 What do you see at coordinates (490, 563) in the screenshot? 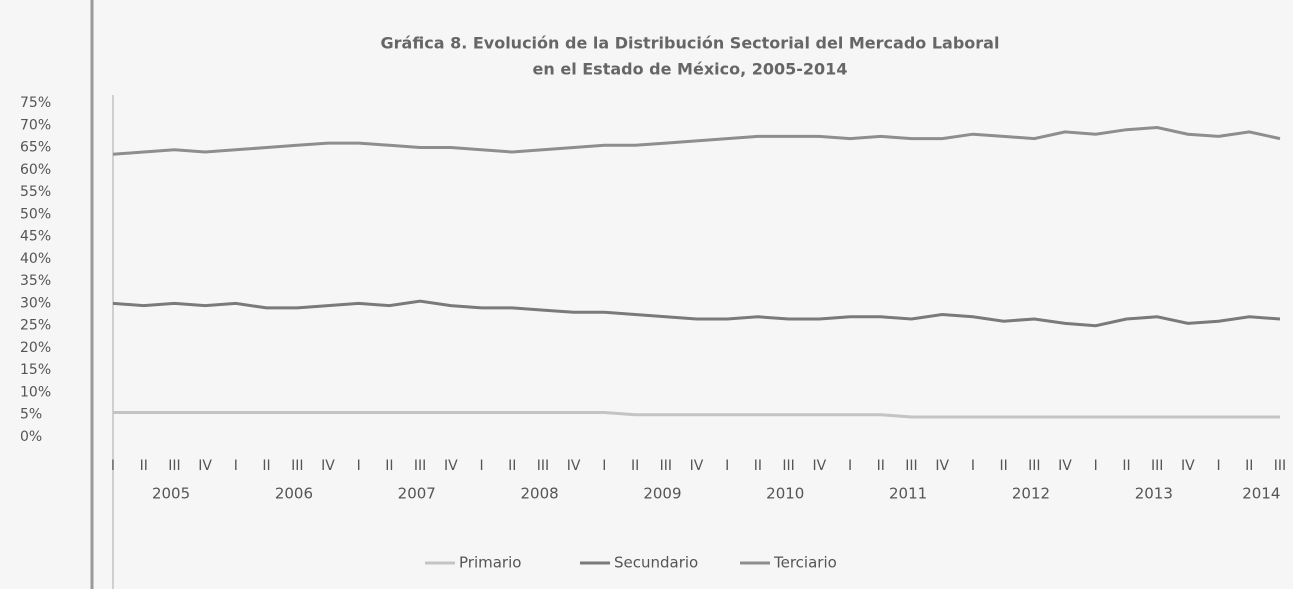
I see `legend-label: Primario` at bounding box center [490, 563].